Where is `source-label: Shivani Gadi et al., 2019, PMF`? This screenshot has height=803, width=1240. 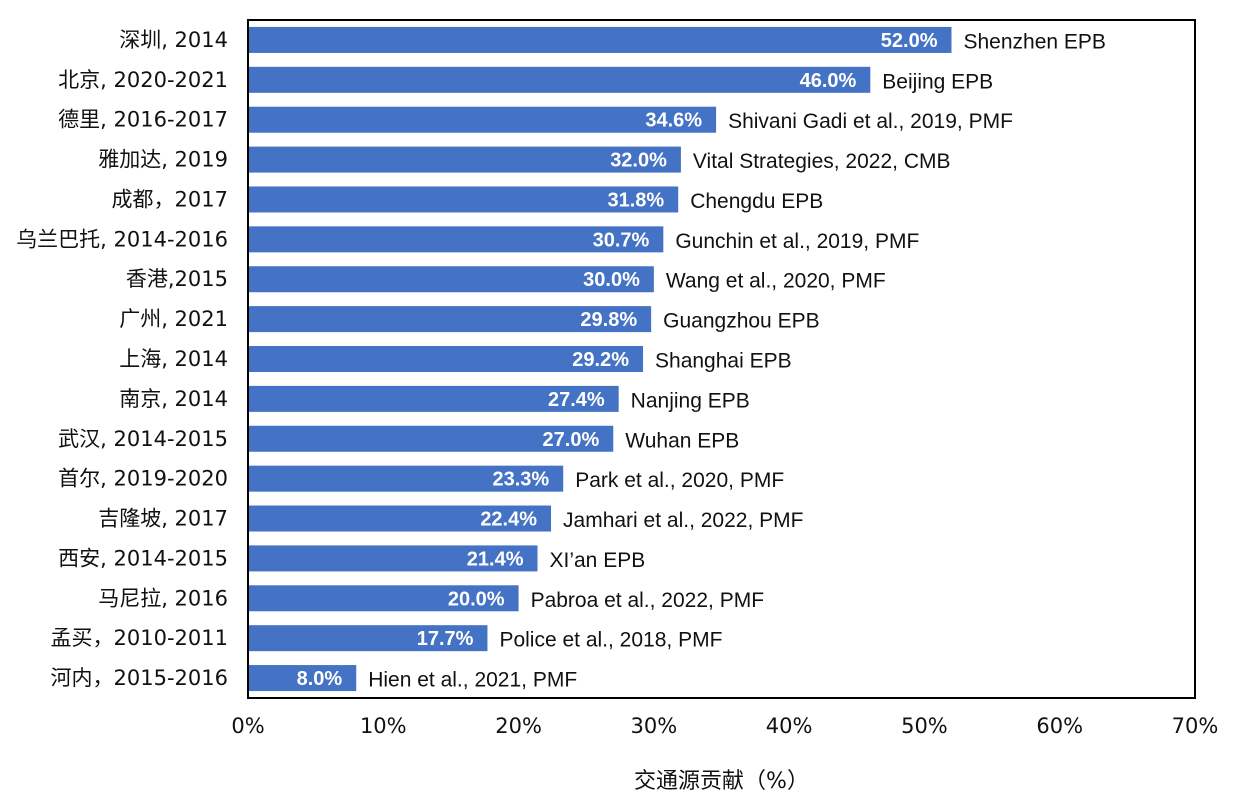
source-label: Shivani Gadi et al., 2019, PMF is located at coordinates (870, 121).